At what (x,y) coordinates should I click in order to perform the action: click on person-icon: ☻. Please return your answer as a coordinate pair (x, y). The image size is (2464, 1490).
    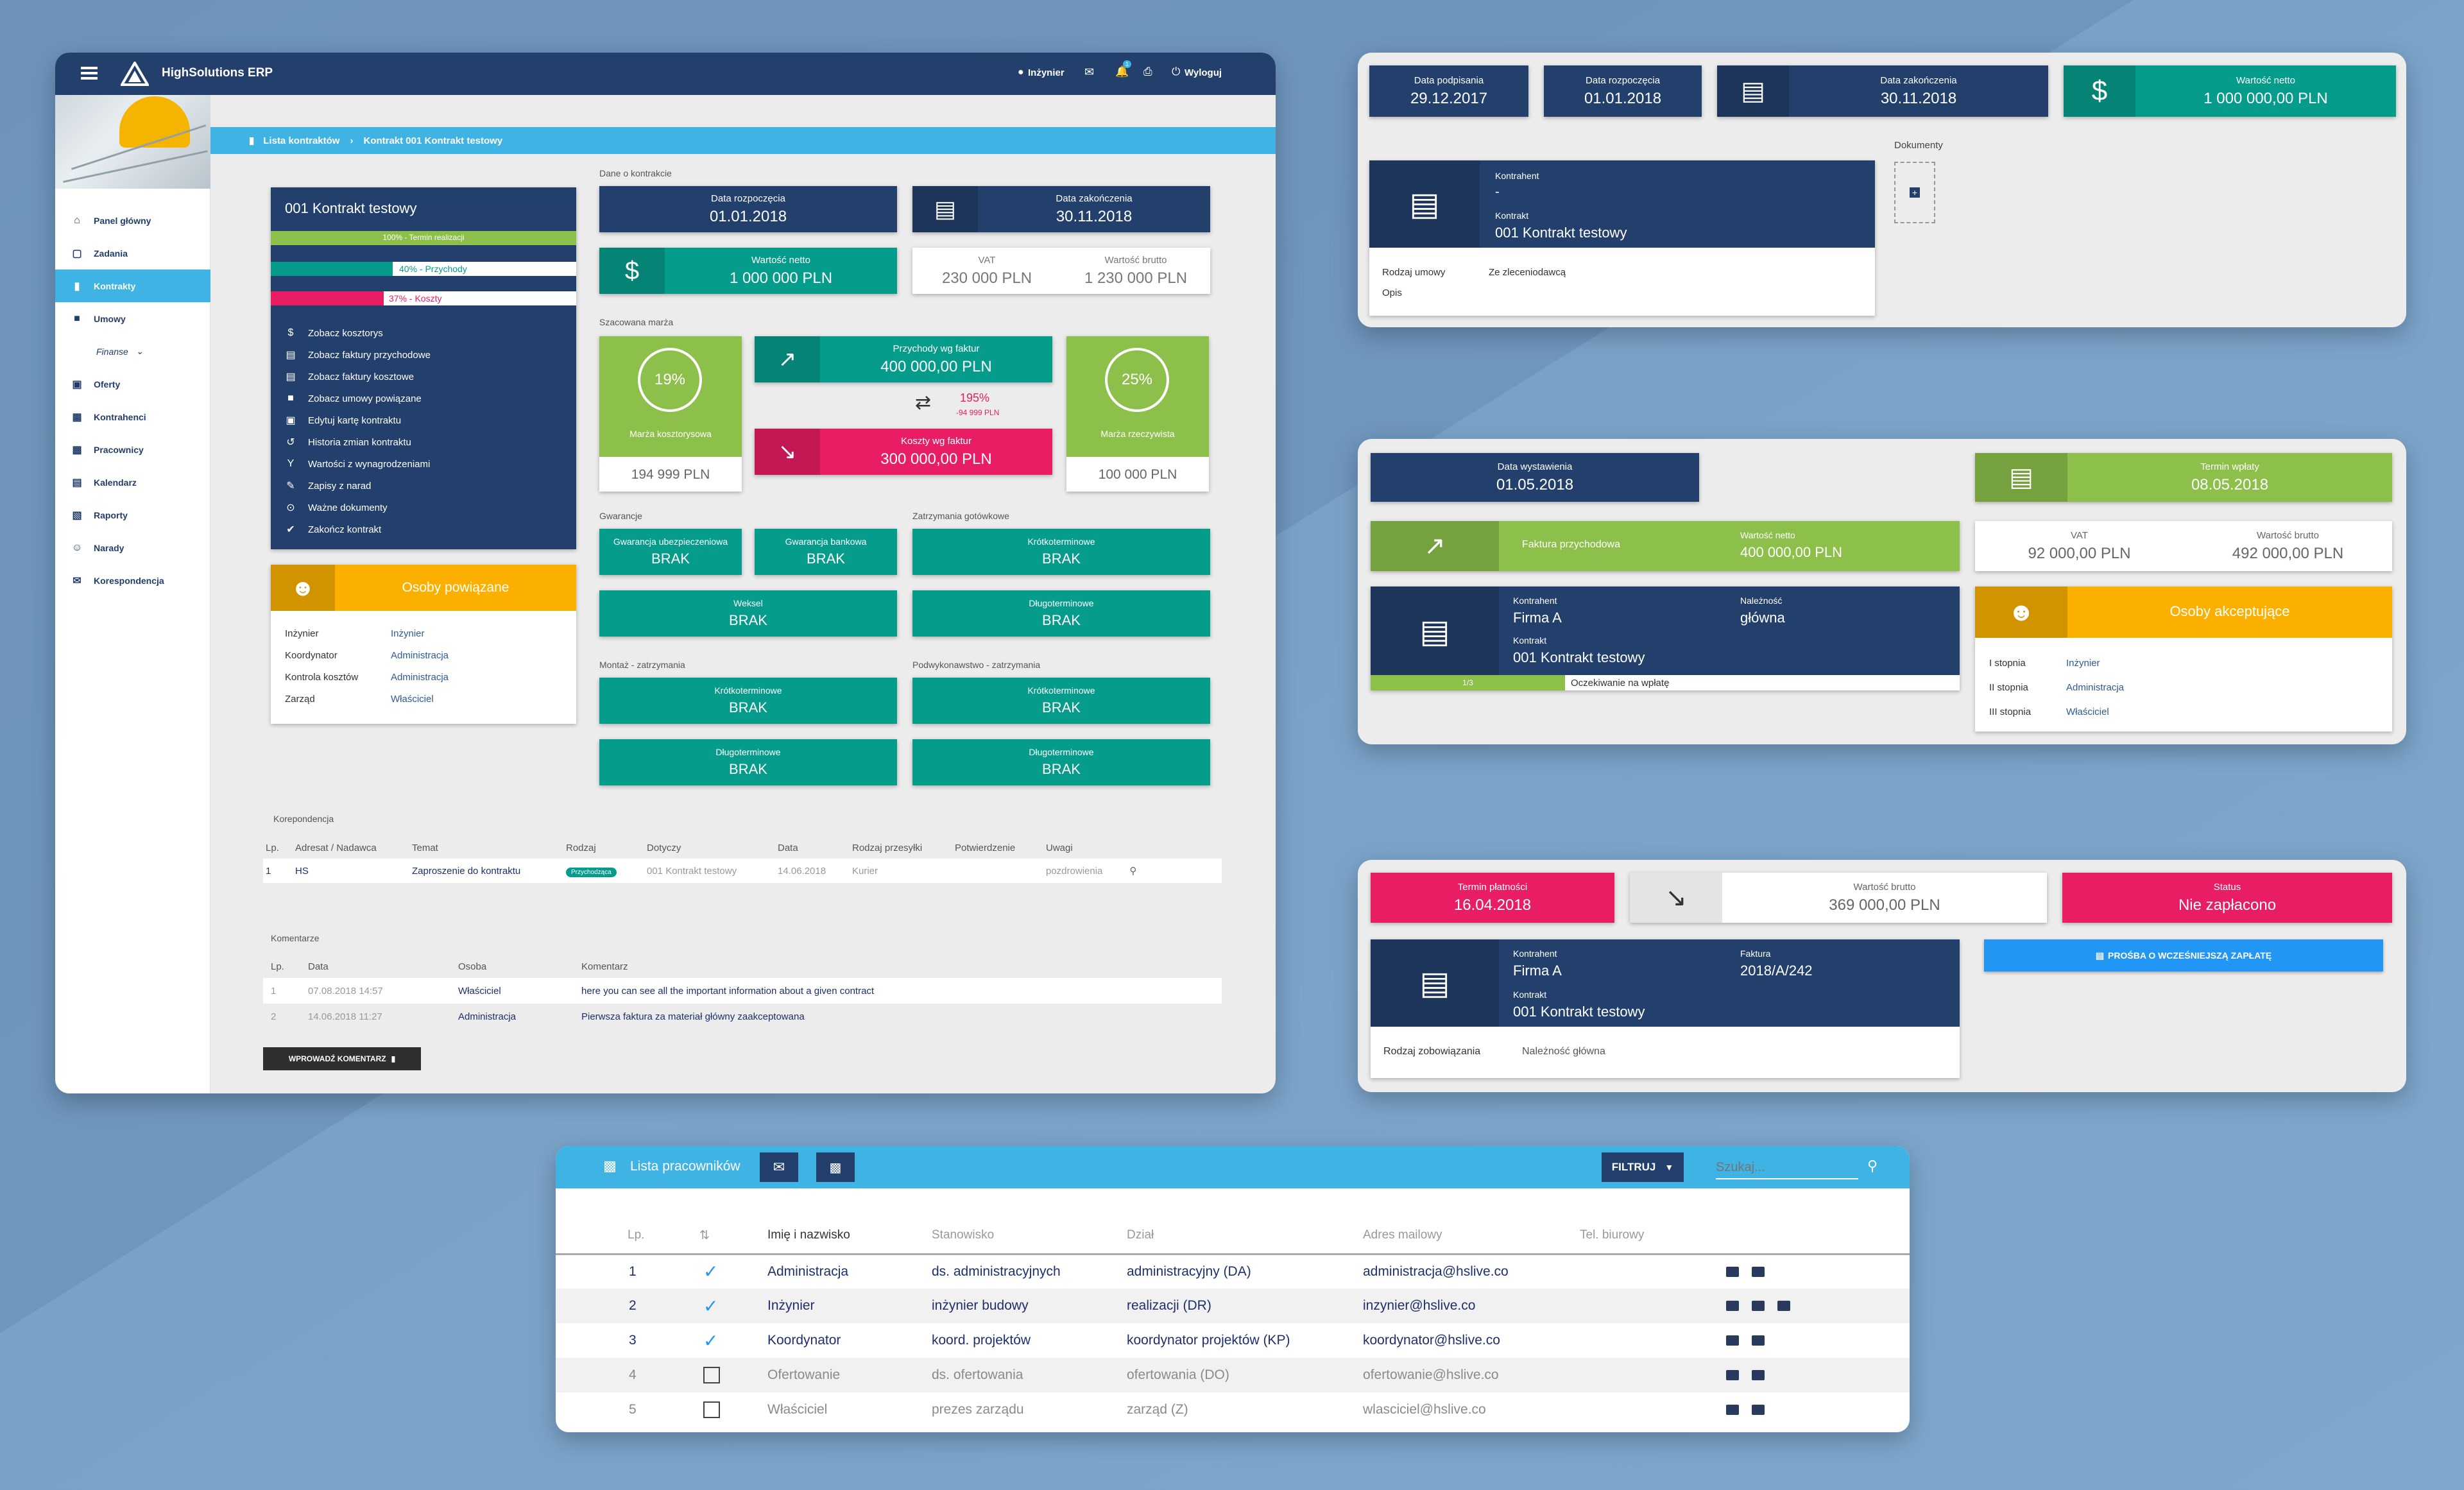
    Looking at the image, I should click on (2021, 612).